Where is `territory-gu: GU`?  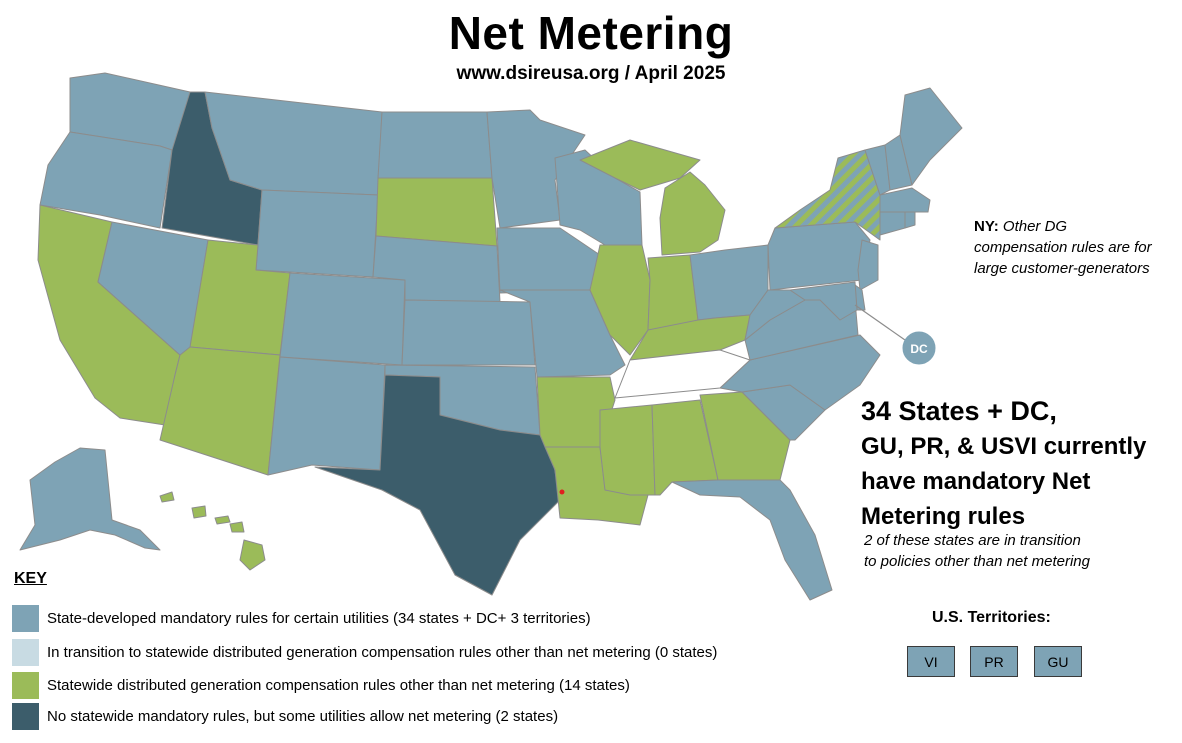 territory-gu: GU is located at coordinates (1058, 661).